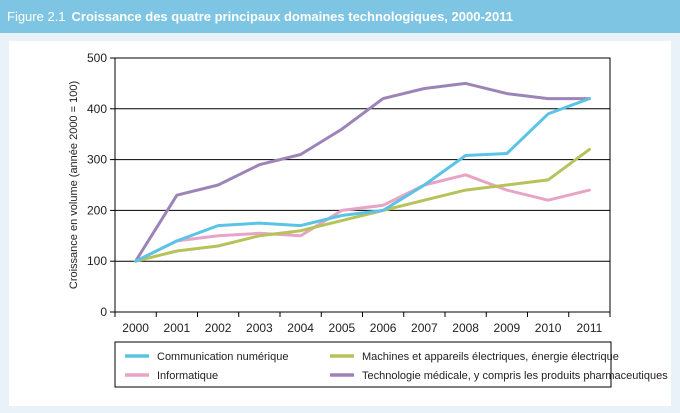 This screenshot has width=680, height=413. Describe the element at coordinates (97, 160) in the screenshot. I see `y-tick-label: 300` at that location.